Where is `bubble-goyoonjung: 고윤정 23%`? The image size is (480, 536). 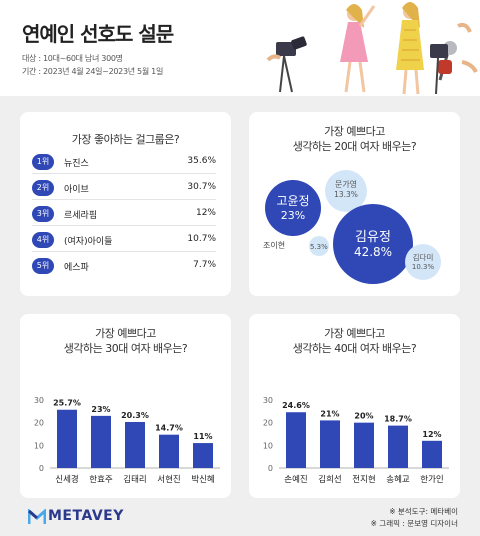 bubble-goyoonjung: 고윤정 23% is located at coordinates (293, 208).